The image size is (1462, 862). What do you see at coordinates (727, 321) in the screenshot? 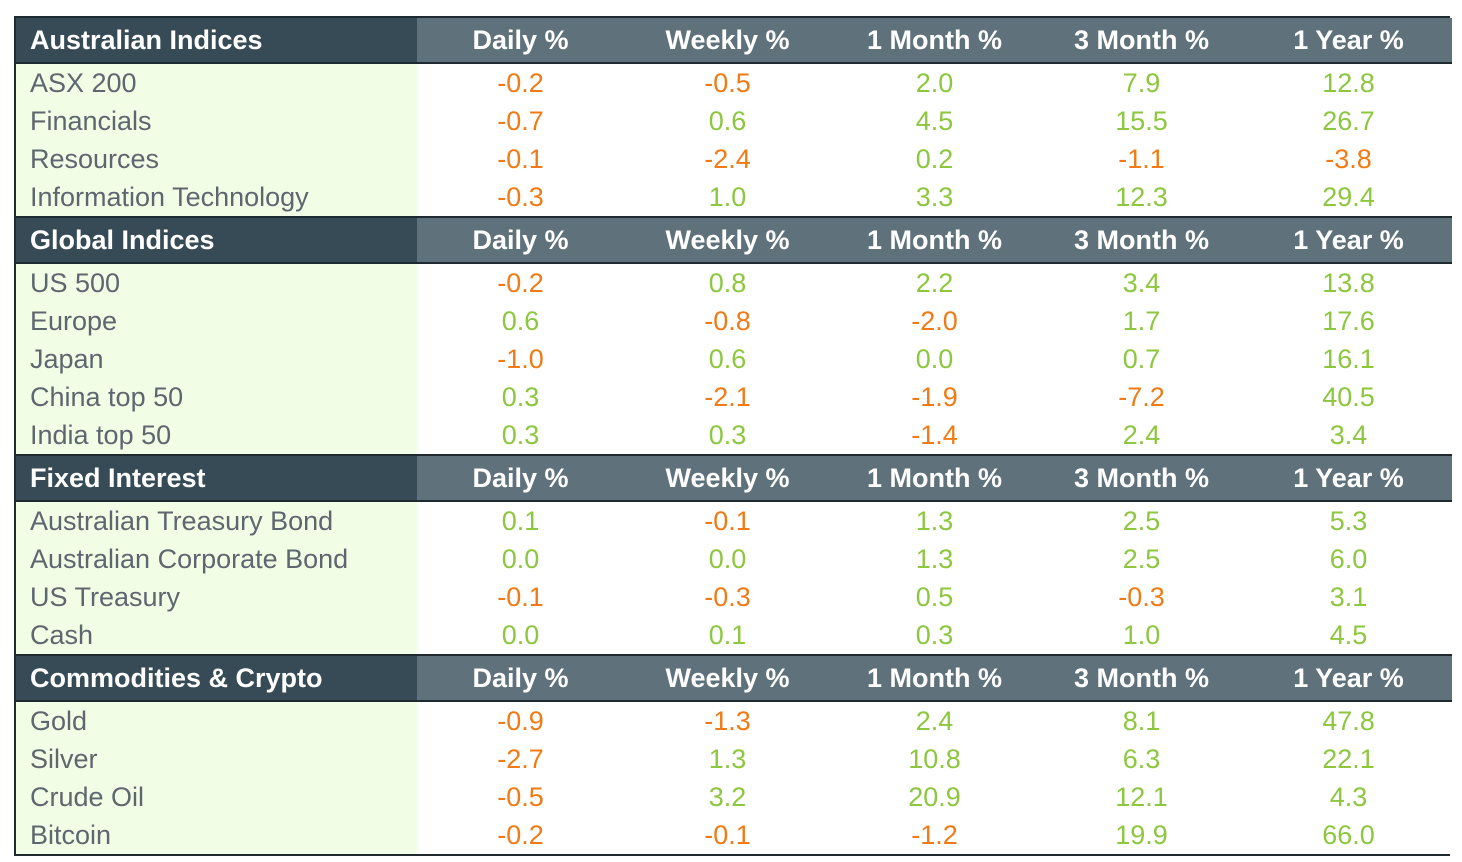
I see `value-cell: -0.8` at bounding box center [727, 321].